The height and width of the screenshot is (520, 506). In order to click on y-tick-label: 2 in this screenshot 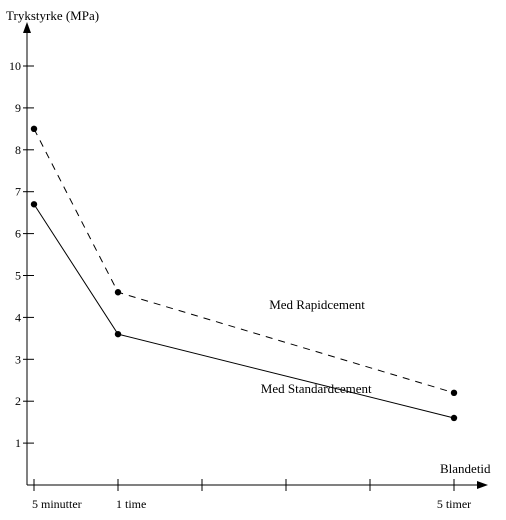, I will do `click(18, 401)`.